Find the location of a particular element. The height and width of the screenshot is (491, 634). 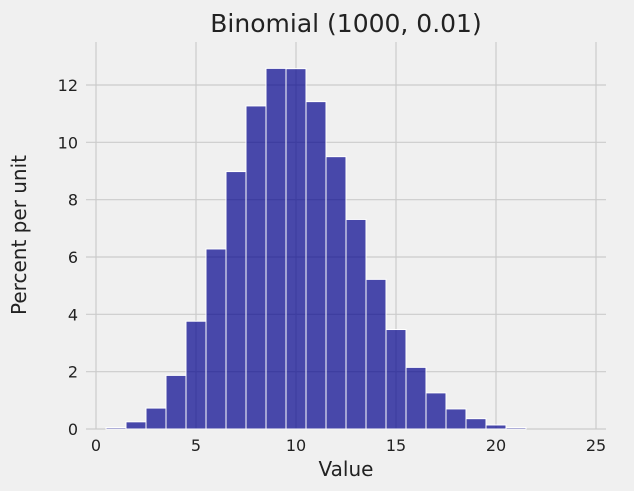

y-axis-ticks: 0 2 4 6 8 10 12 is located at coordinates (68, 257).